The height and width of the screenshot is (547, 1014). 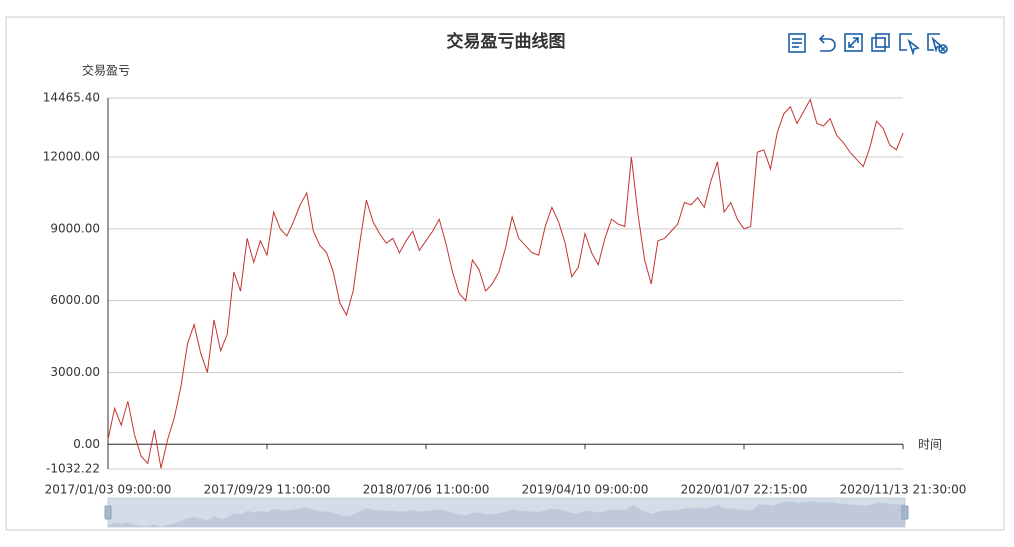 I want to click on tool-brush, so click(x=909, y=44).